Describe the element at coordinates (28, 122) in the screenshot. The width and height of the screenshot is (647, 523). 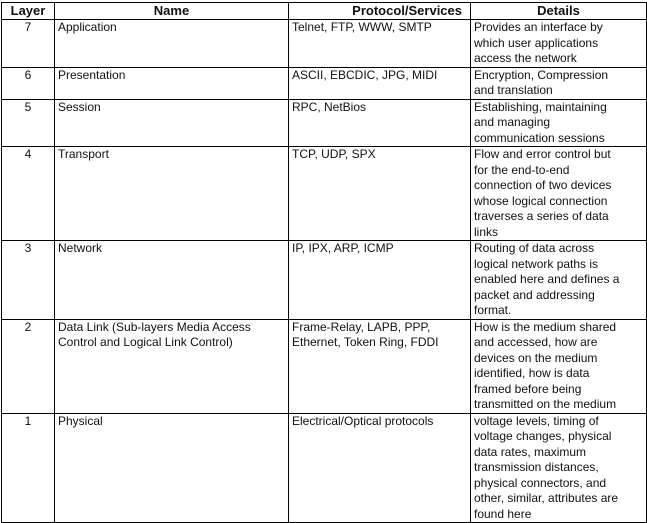
I see `layer-cell: 5` at that location.